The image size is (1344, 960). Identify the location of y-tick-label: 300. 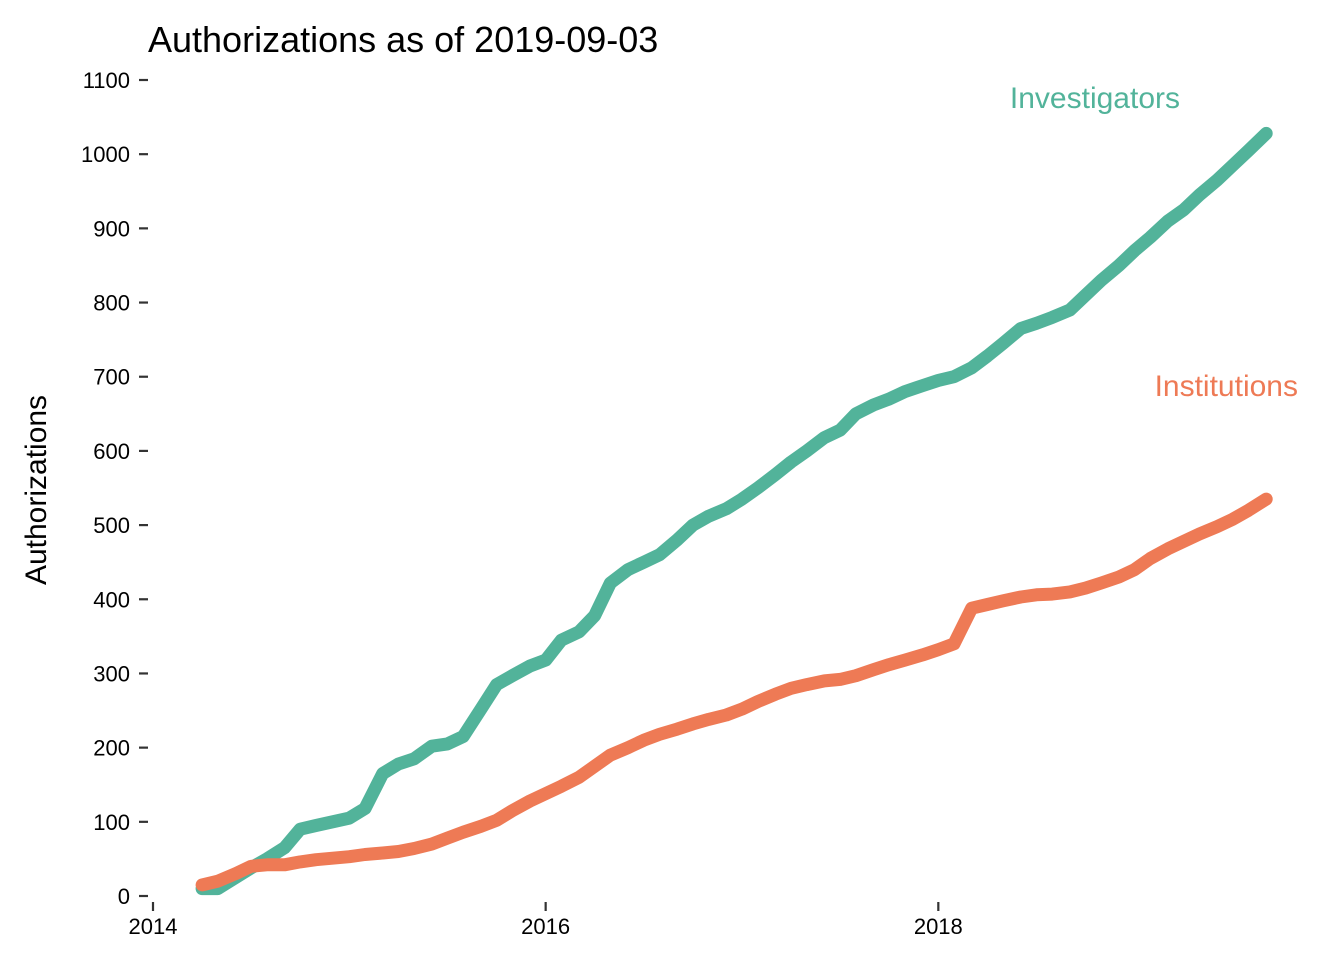
(111, 673).